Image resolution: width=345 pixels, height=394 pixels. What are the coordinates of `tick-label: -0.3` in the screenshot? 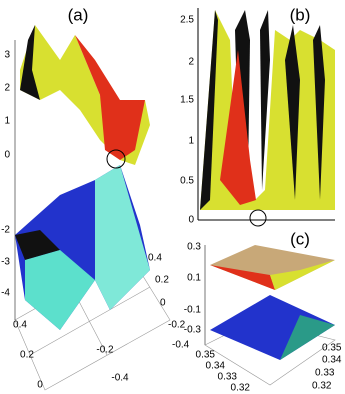 It's located at (193, 330).